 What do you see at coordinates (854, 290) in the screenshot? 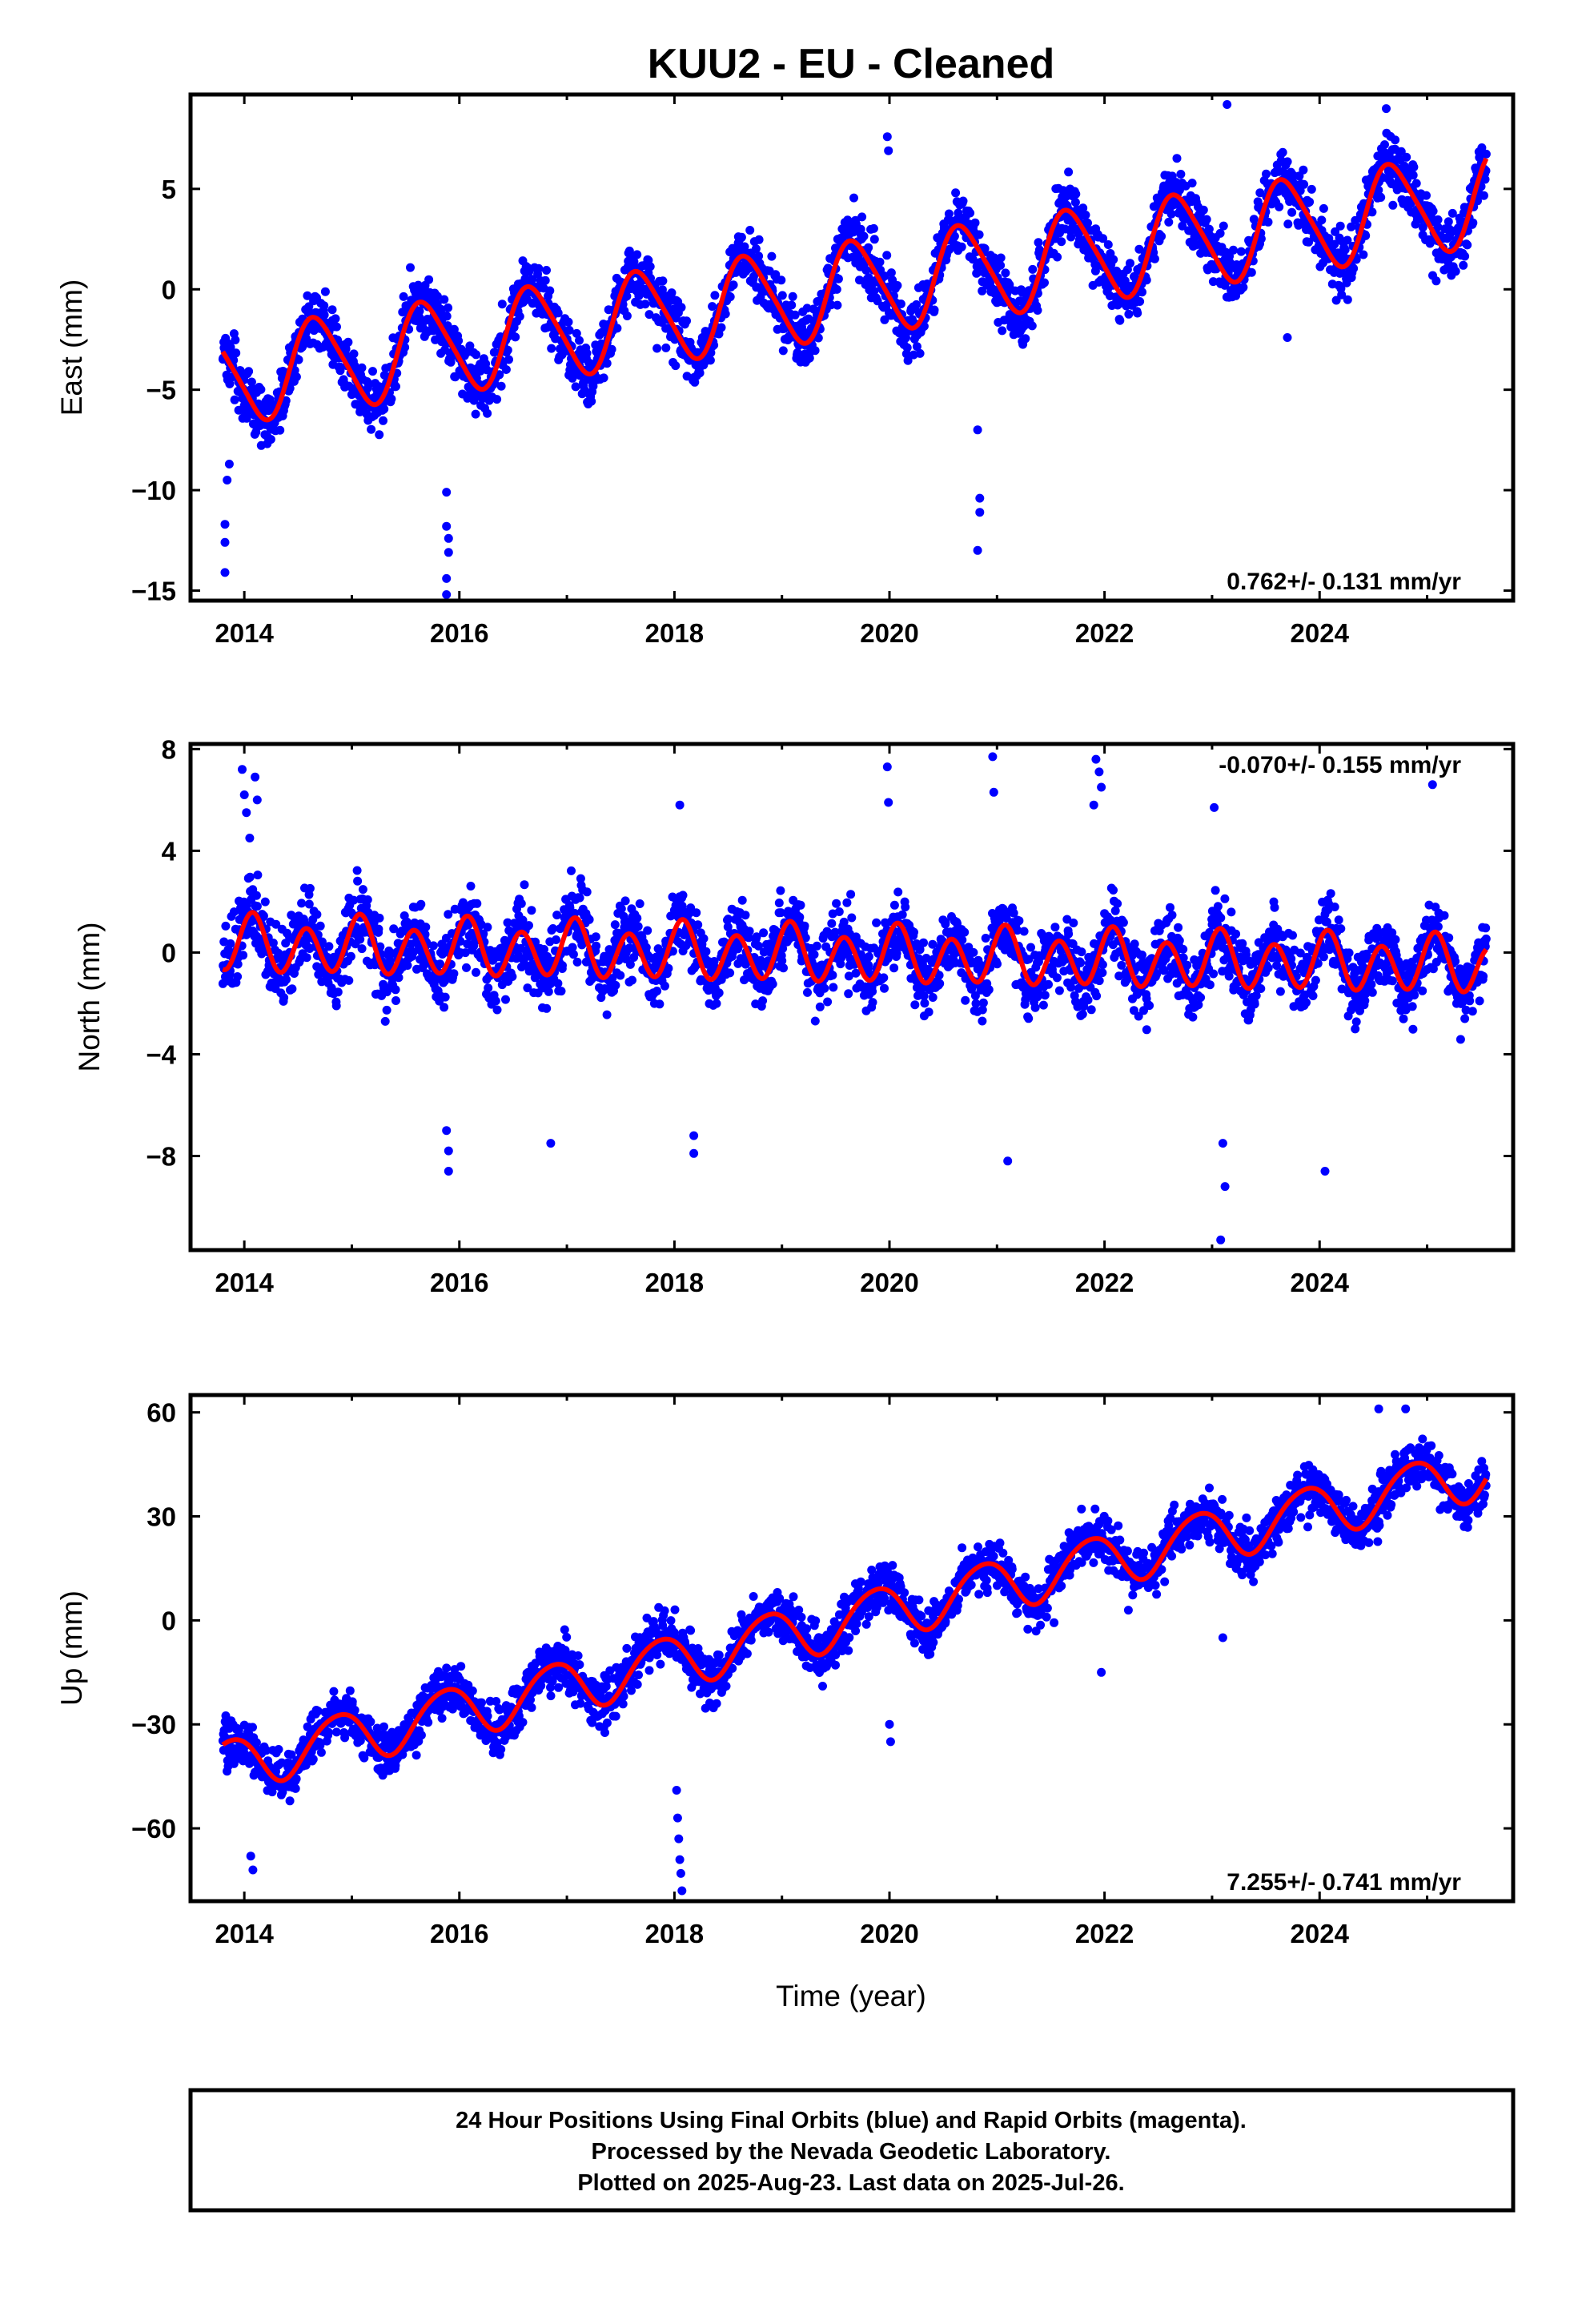
I see `east-model-line` at bounding box center [854, 290].